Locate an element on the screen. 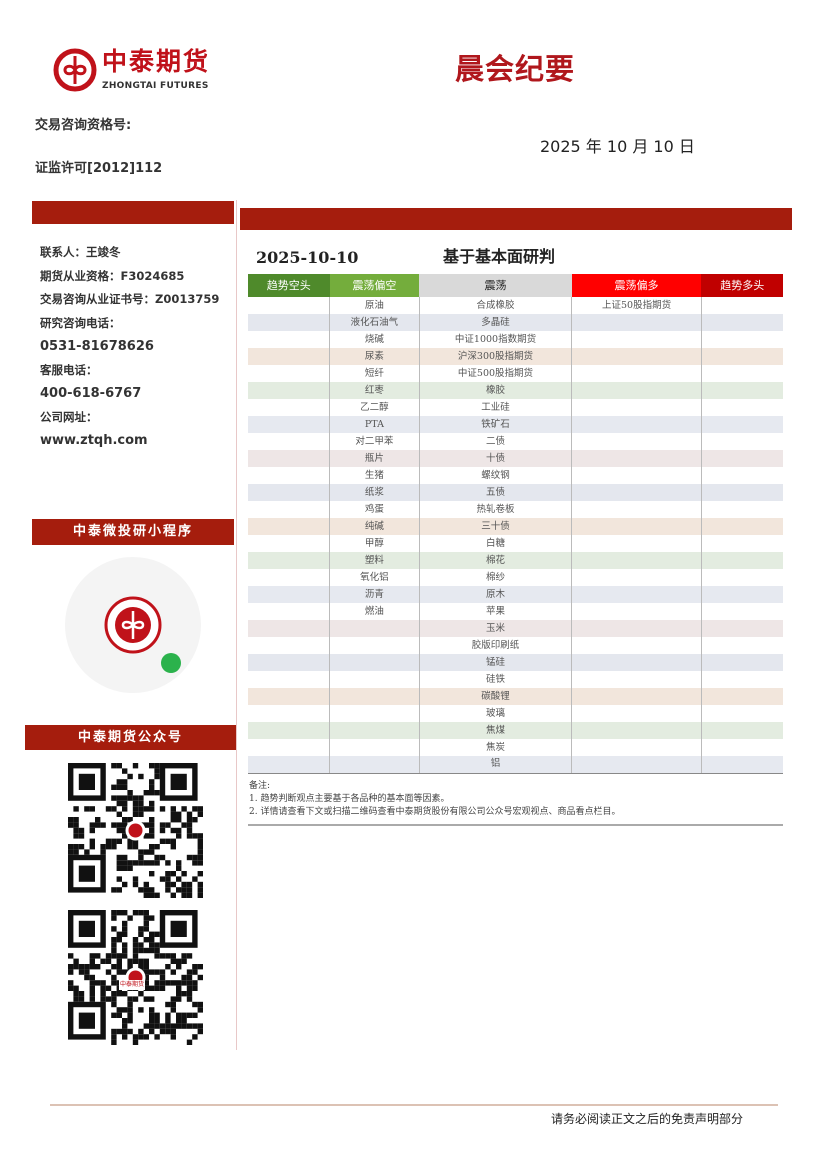  table-date: 2025-10-10 is located at coordinates (307, 257).